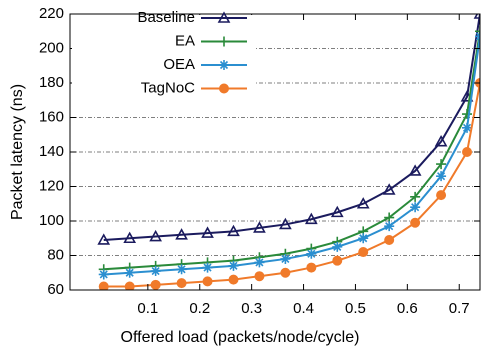  I want to click on y-tick-label: 120, so click(51, 185).